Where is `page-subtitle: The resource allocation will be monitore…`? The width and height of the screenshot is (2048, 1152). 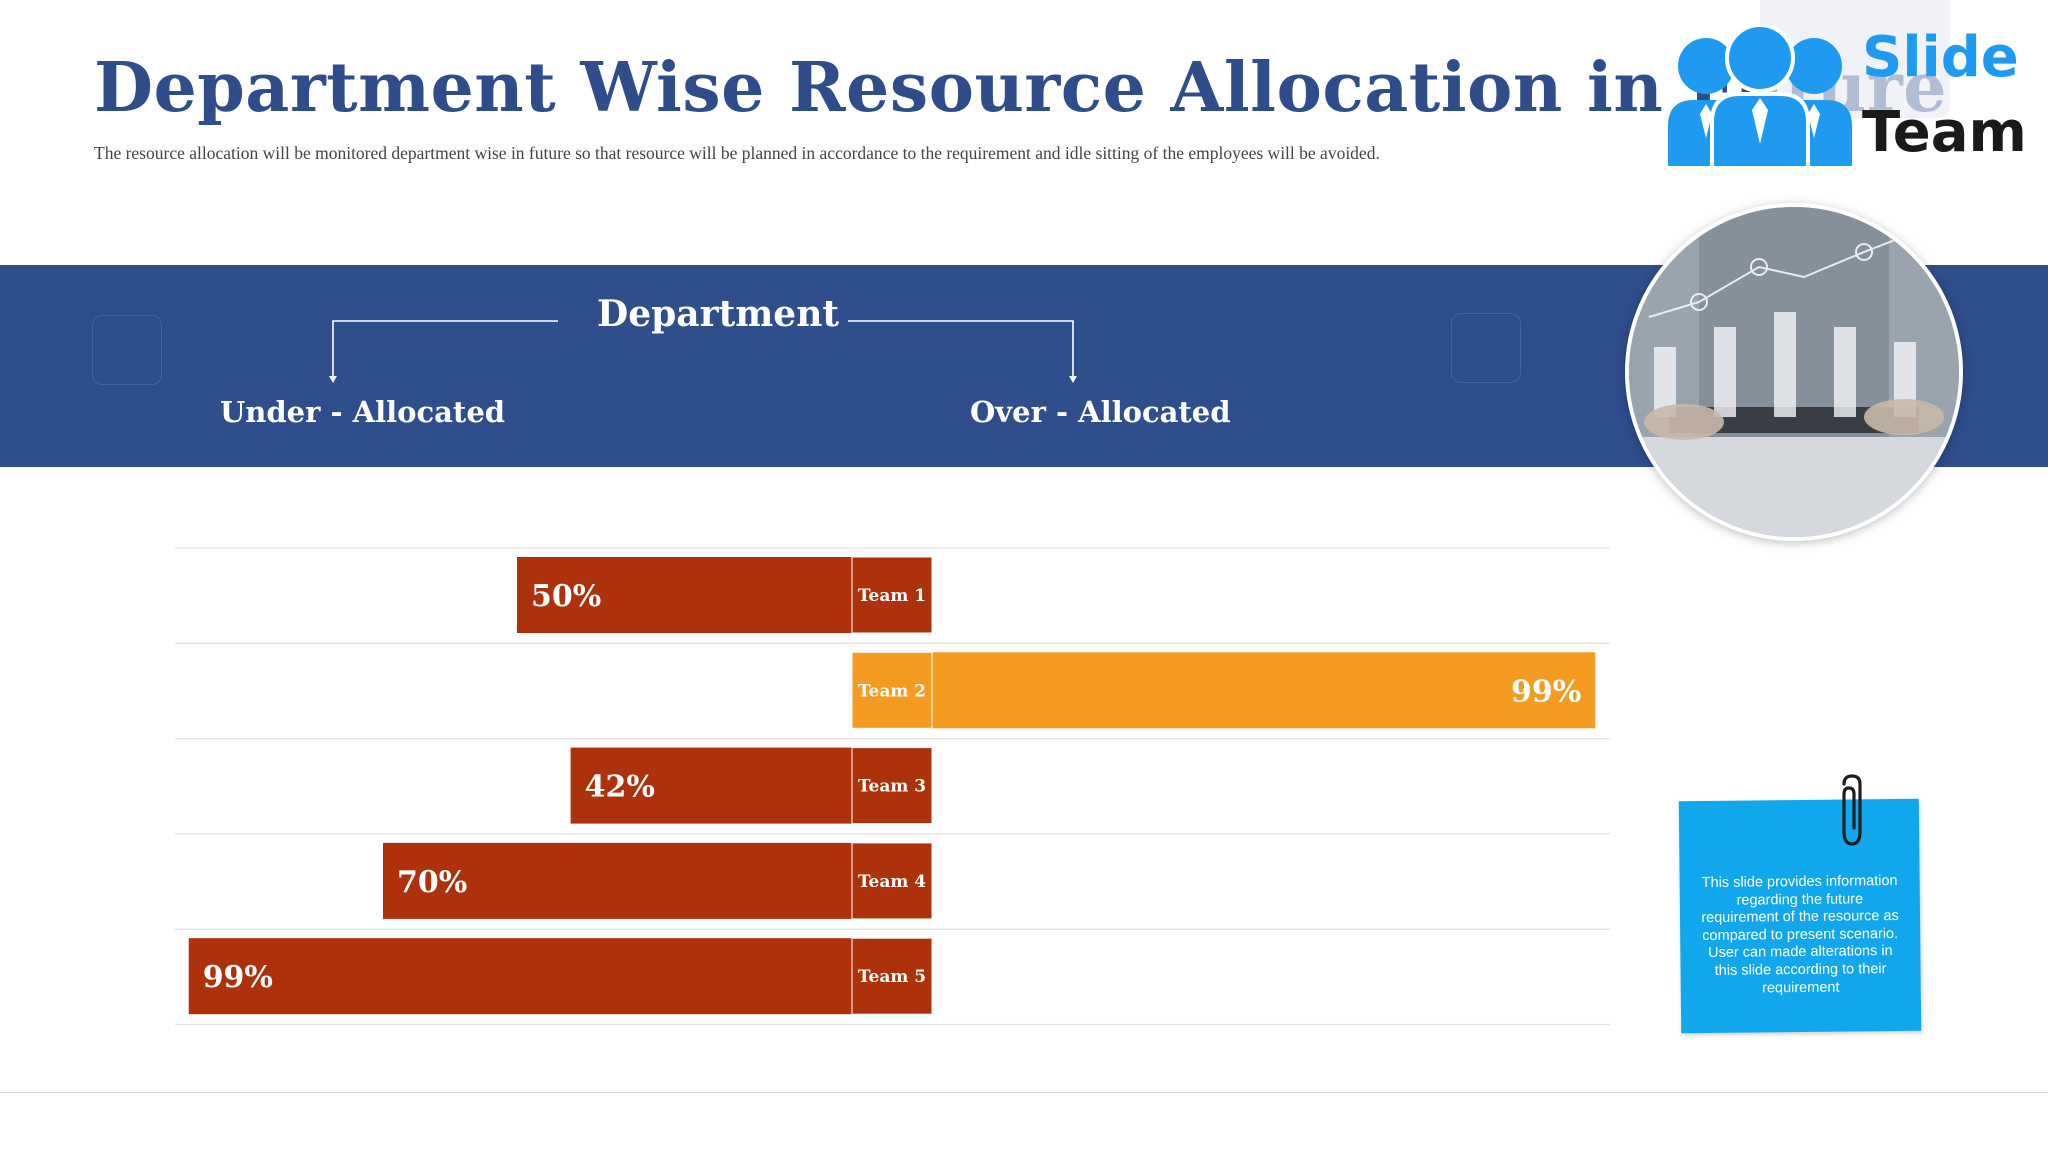
page-subtitle: The resource allocation will be monitore… is located at coordinates (737, 153).